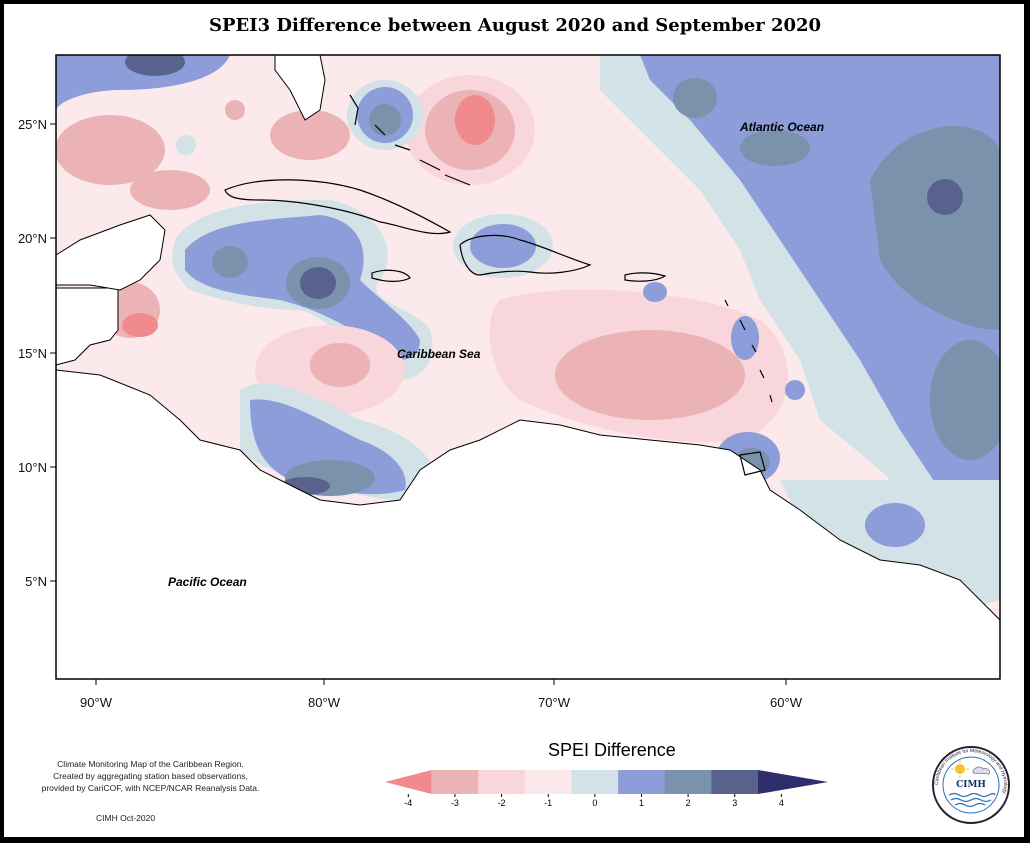 This screenshot has width=1030, height=843. I want to click on label-caribbean-sea: Caribbean Sea, so click(439, 354).